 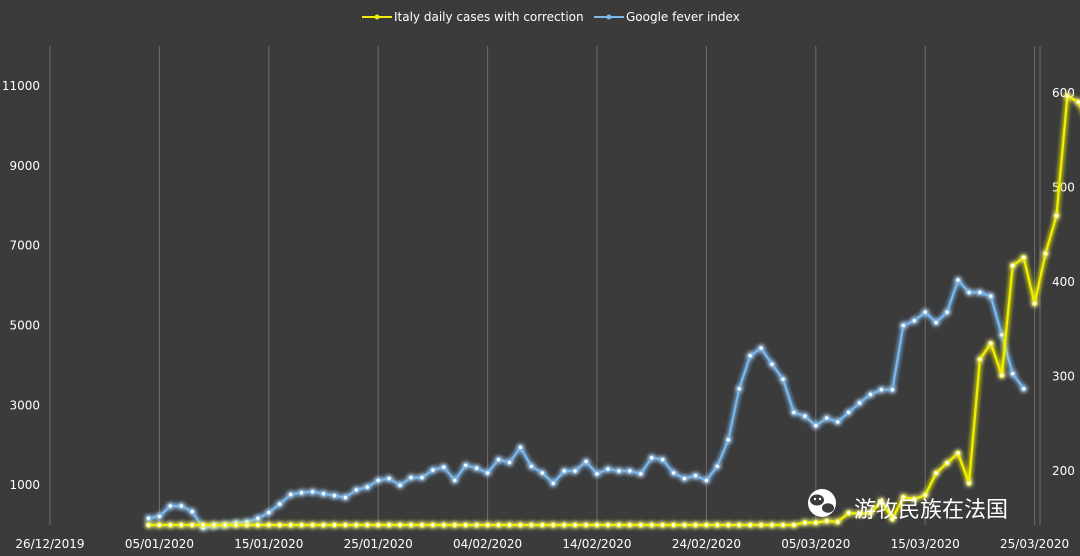 I want to click on x-tick-label: 15/01/2020, so click(x=268, y=544).